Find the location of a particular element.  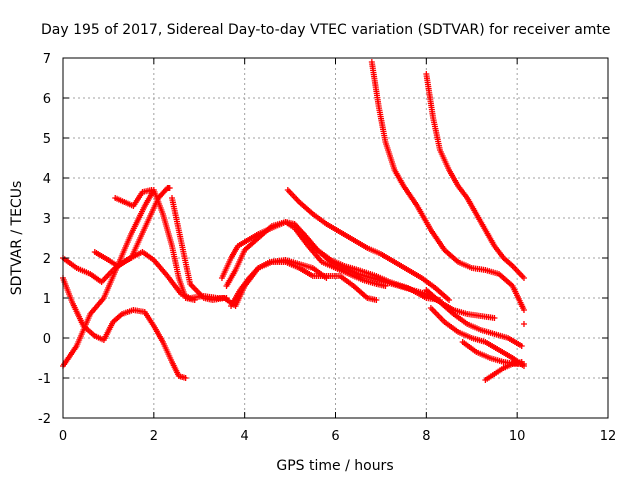

series-arc-q is located at coordinates (503, 371).